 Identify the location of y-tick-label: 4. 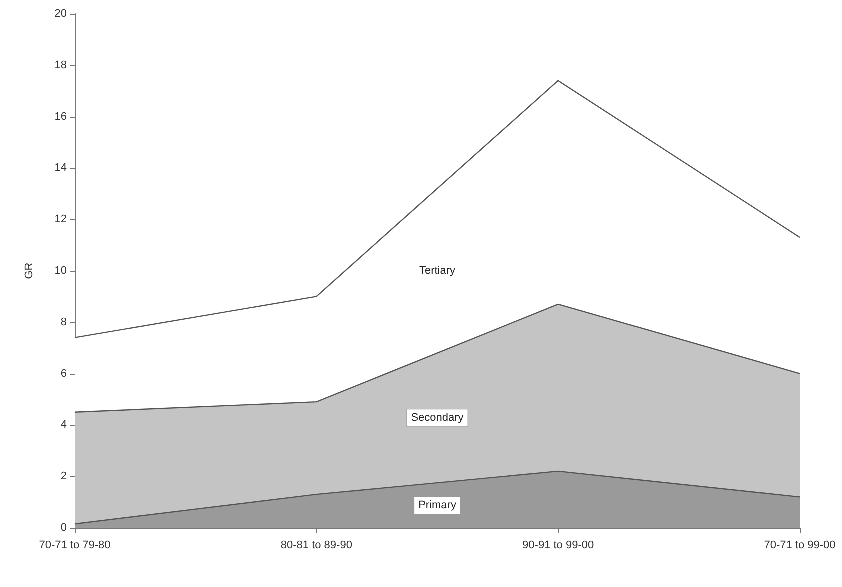
(63, 425).